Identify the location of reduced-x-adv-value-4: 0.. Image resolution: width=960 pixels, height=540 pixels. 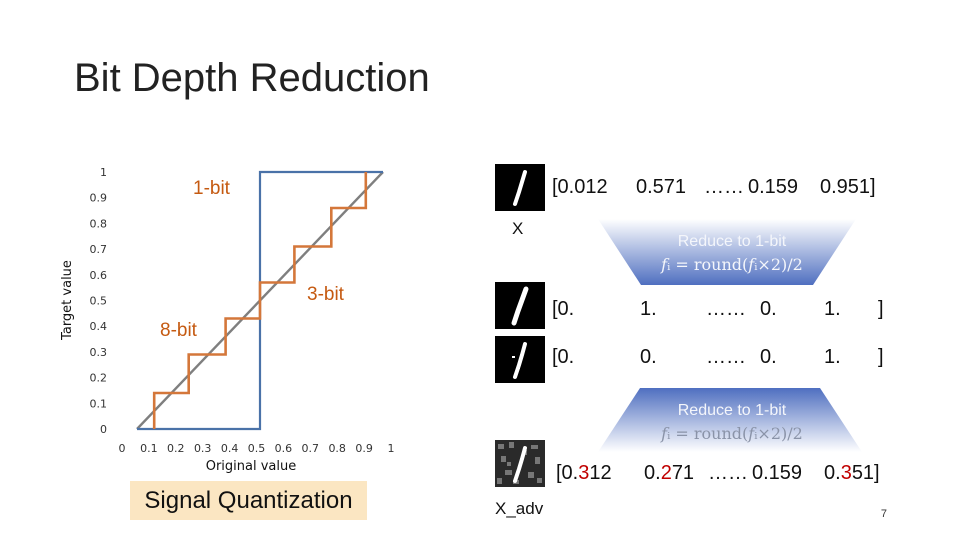
(768, 357).